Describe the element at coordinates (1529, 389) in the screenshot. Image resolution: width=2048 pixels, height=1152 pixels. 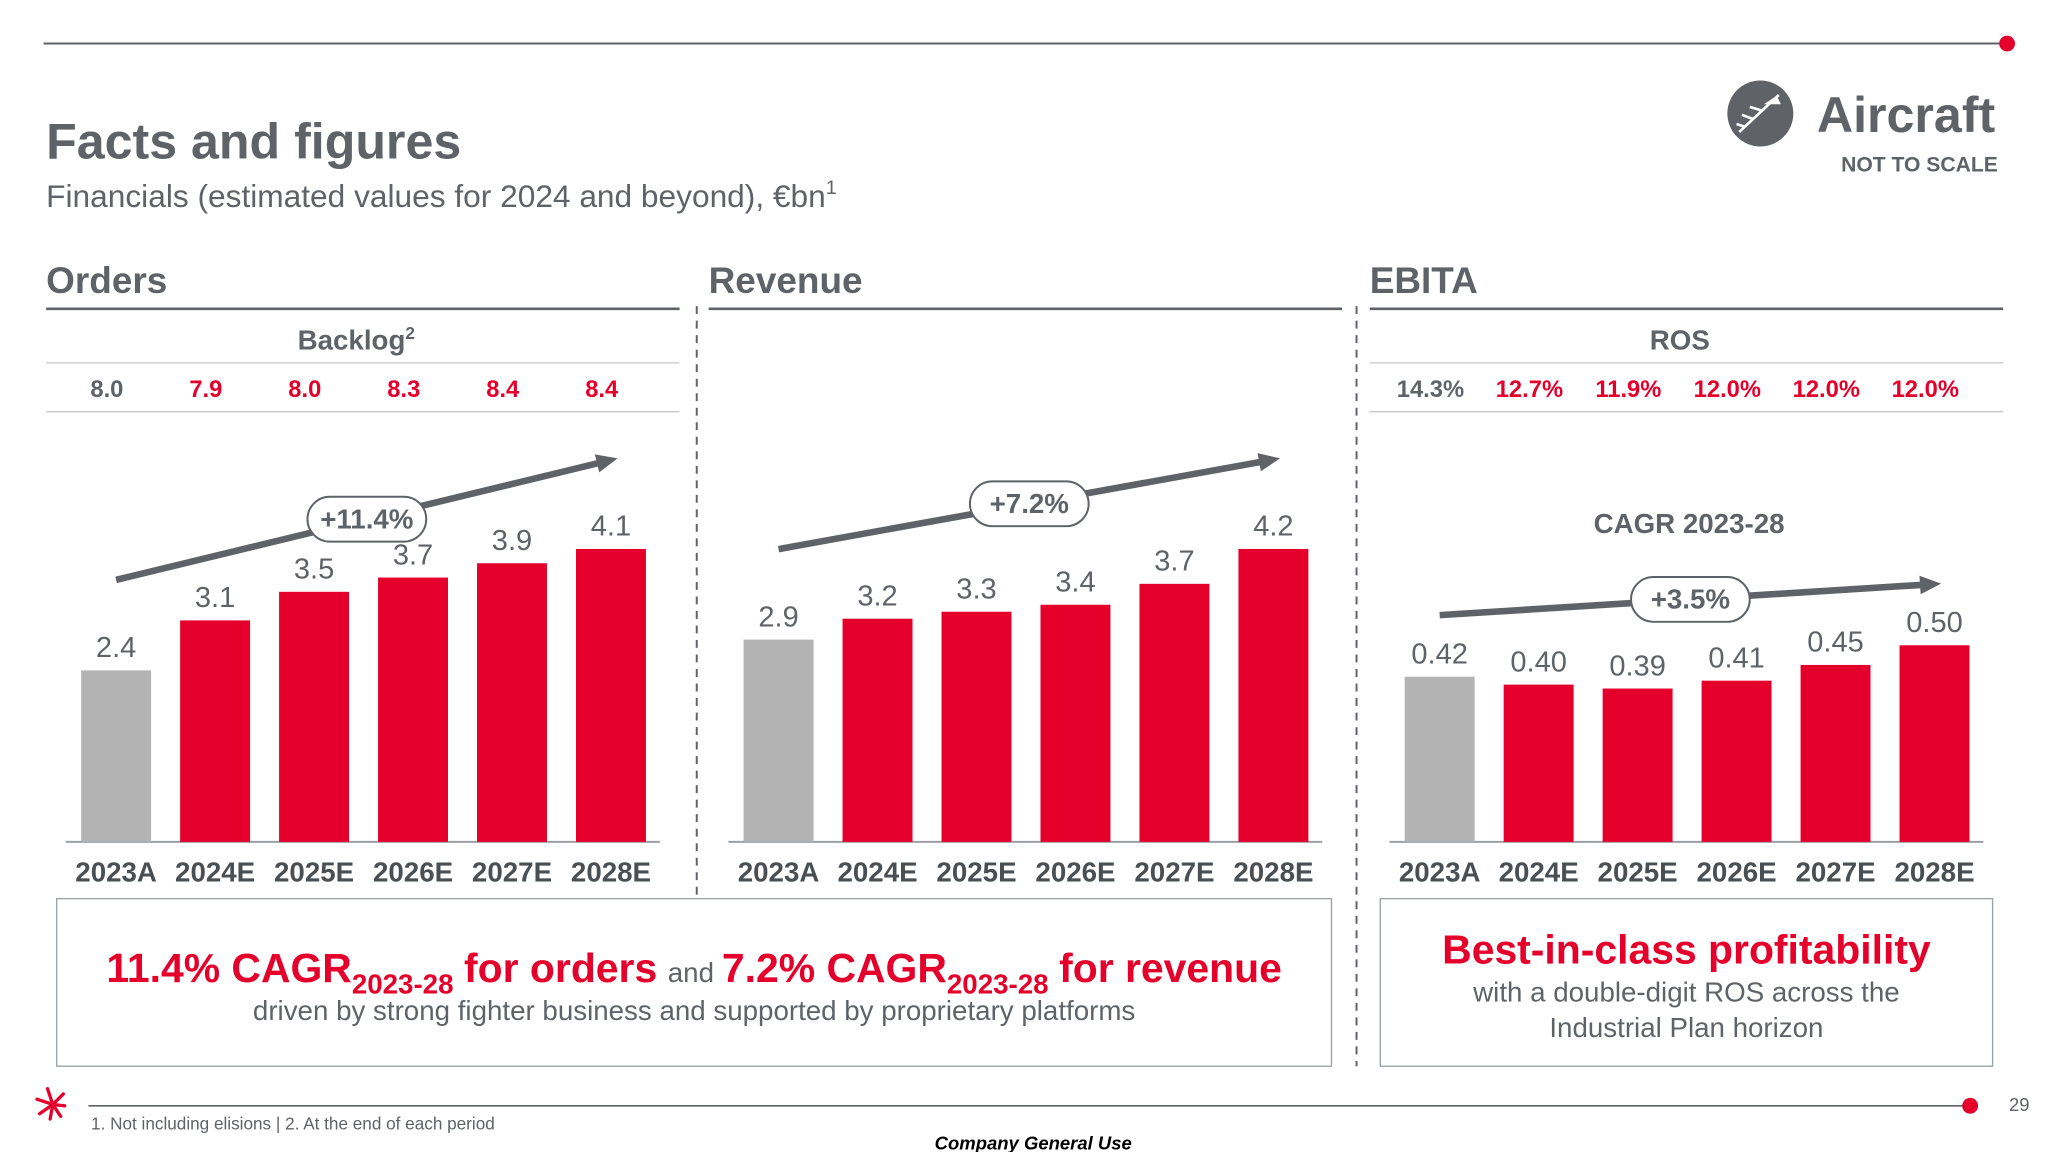
I see `table-value: 12.7%` at that location.